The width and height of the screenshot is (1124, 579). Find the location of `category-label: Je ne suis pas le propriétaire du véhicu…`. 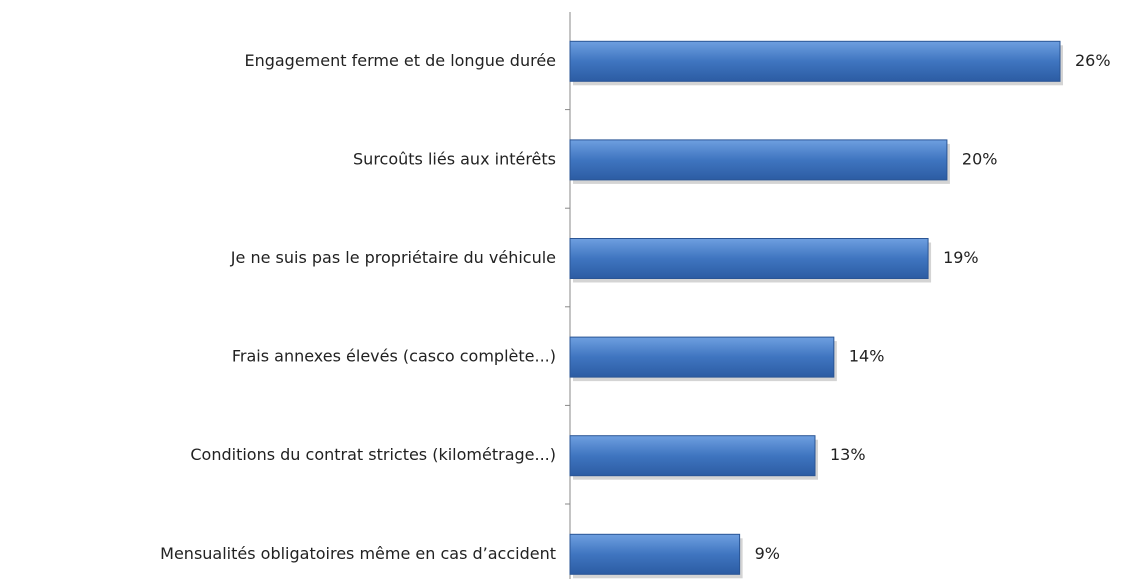

category-label: Je ne suis pas le propriétaire du véhicu… is located at coordinates (393, 257).